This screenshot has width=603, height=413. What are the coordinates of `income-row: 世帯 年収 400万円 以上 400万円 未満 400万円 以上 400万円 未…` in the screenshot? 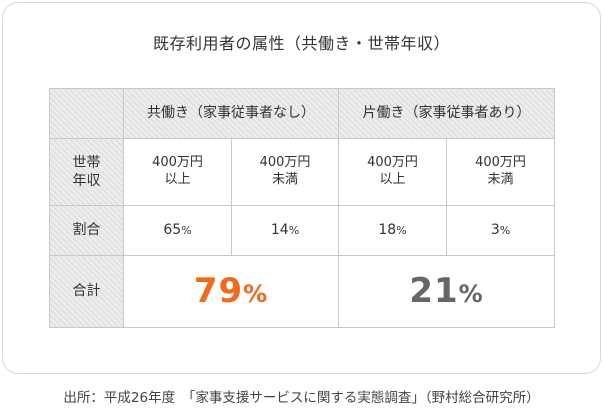 It's located at (302, 172).